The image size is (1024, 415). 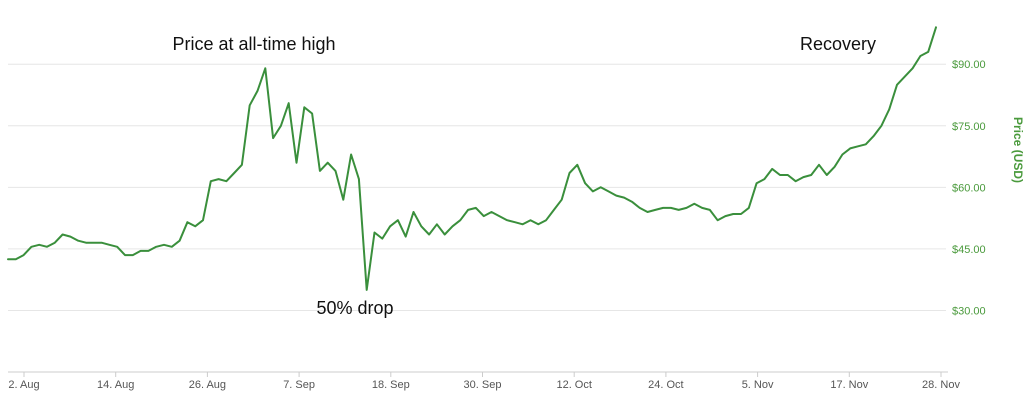 What do you see at coordinates (941, 385) in the screenshot?
I see `x-tick-label: 28. Nov` at bounding box center [941, 385].